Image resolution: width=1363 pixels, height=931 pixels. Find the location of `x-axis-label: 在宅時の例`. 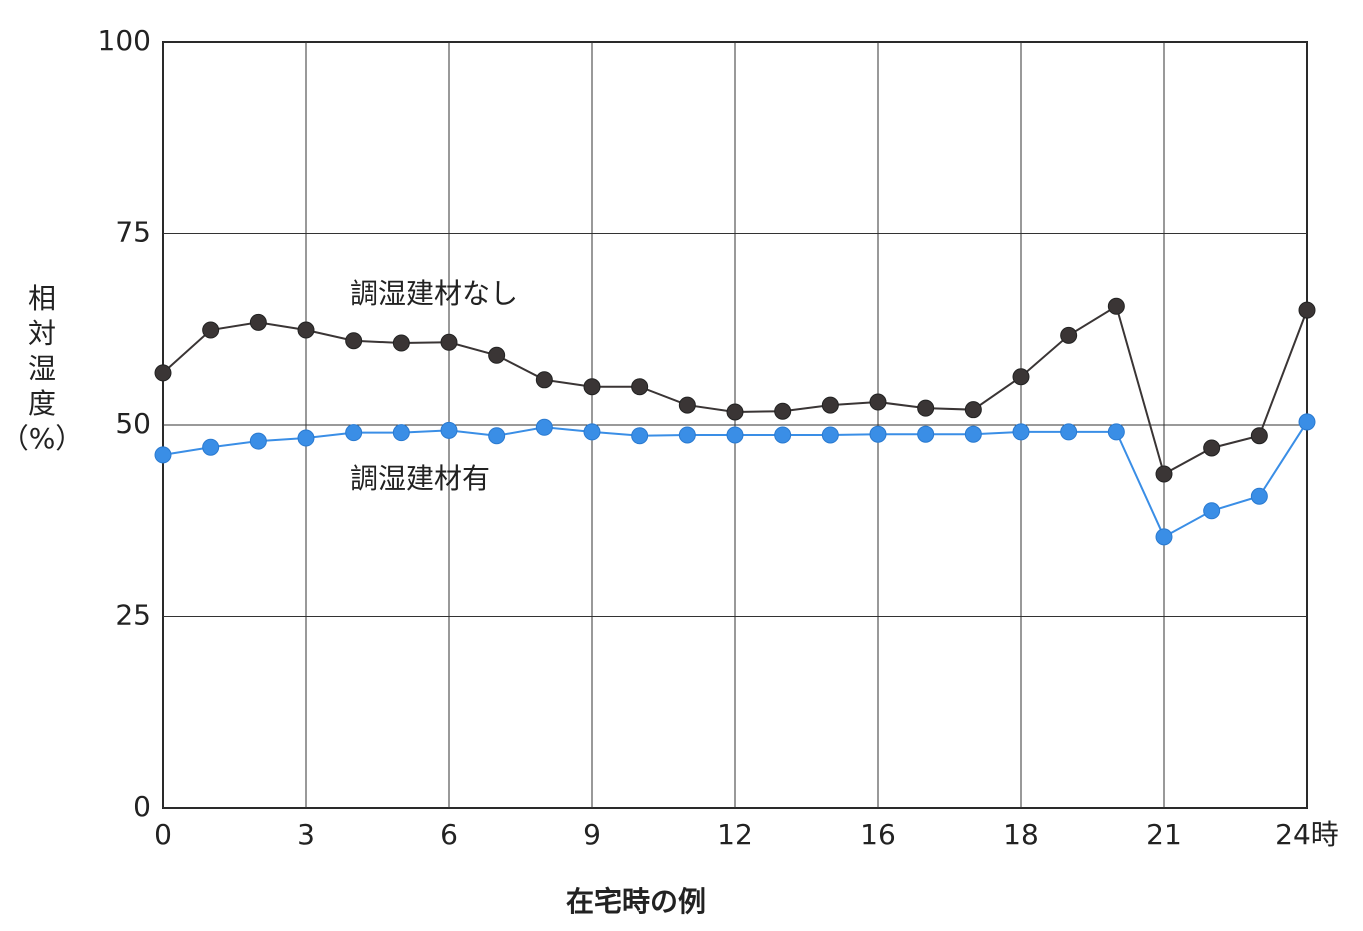

x-axis-label: 在宅時の例 is located at coordinates (636, 901).